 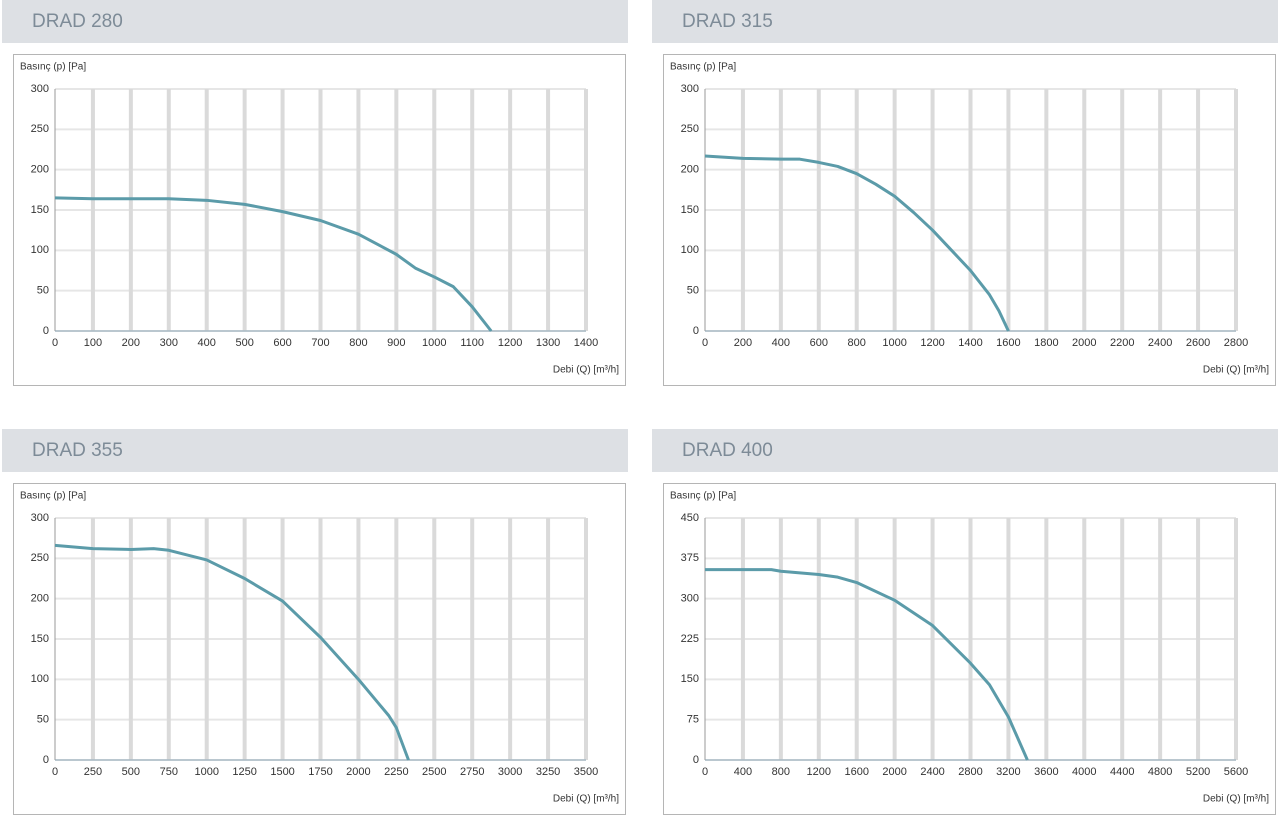 What do you see at coordinates (472, 772) in the screenshot?
I see `x-tick-label: 2750` at bounding box center [472, 772].